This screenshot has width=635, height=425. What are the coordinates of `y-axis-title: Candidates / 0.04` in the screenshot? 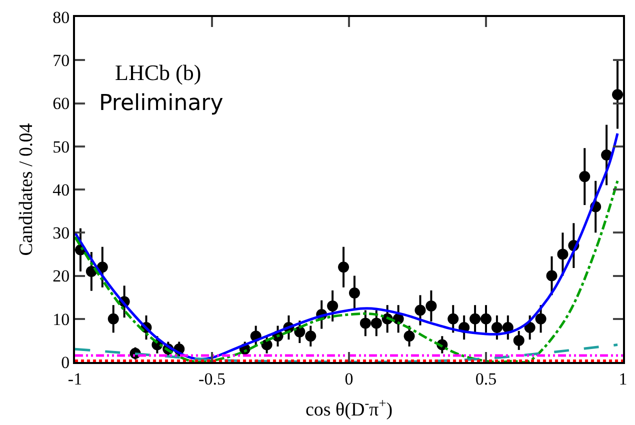 It's located at (26, 189).